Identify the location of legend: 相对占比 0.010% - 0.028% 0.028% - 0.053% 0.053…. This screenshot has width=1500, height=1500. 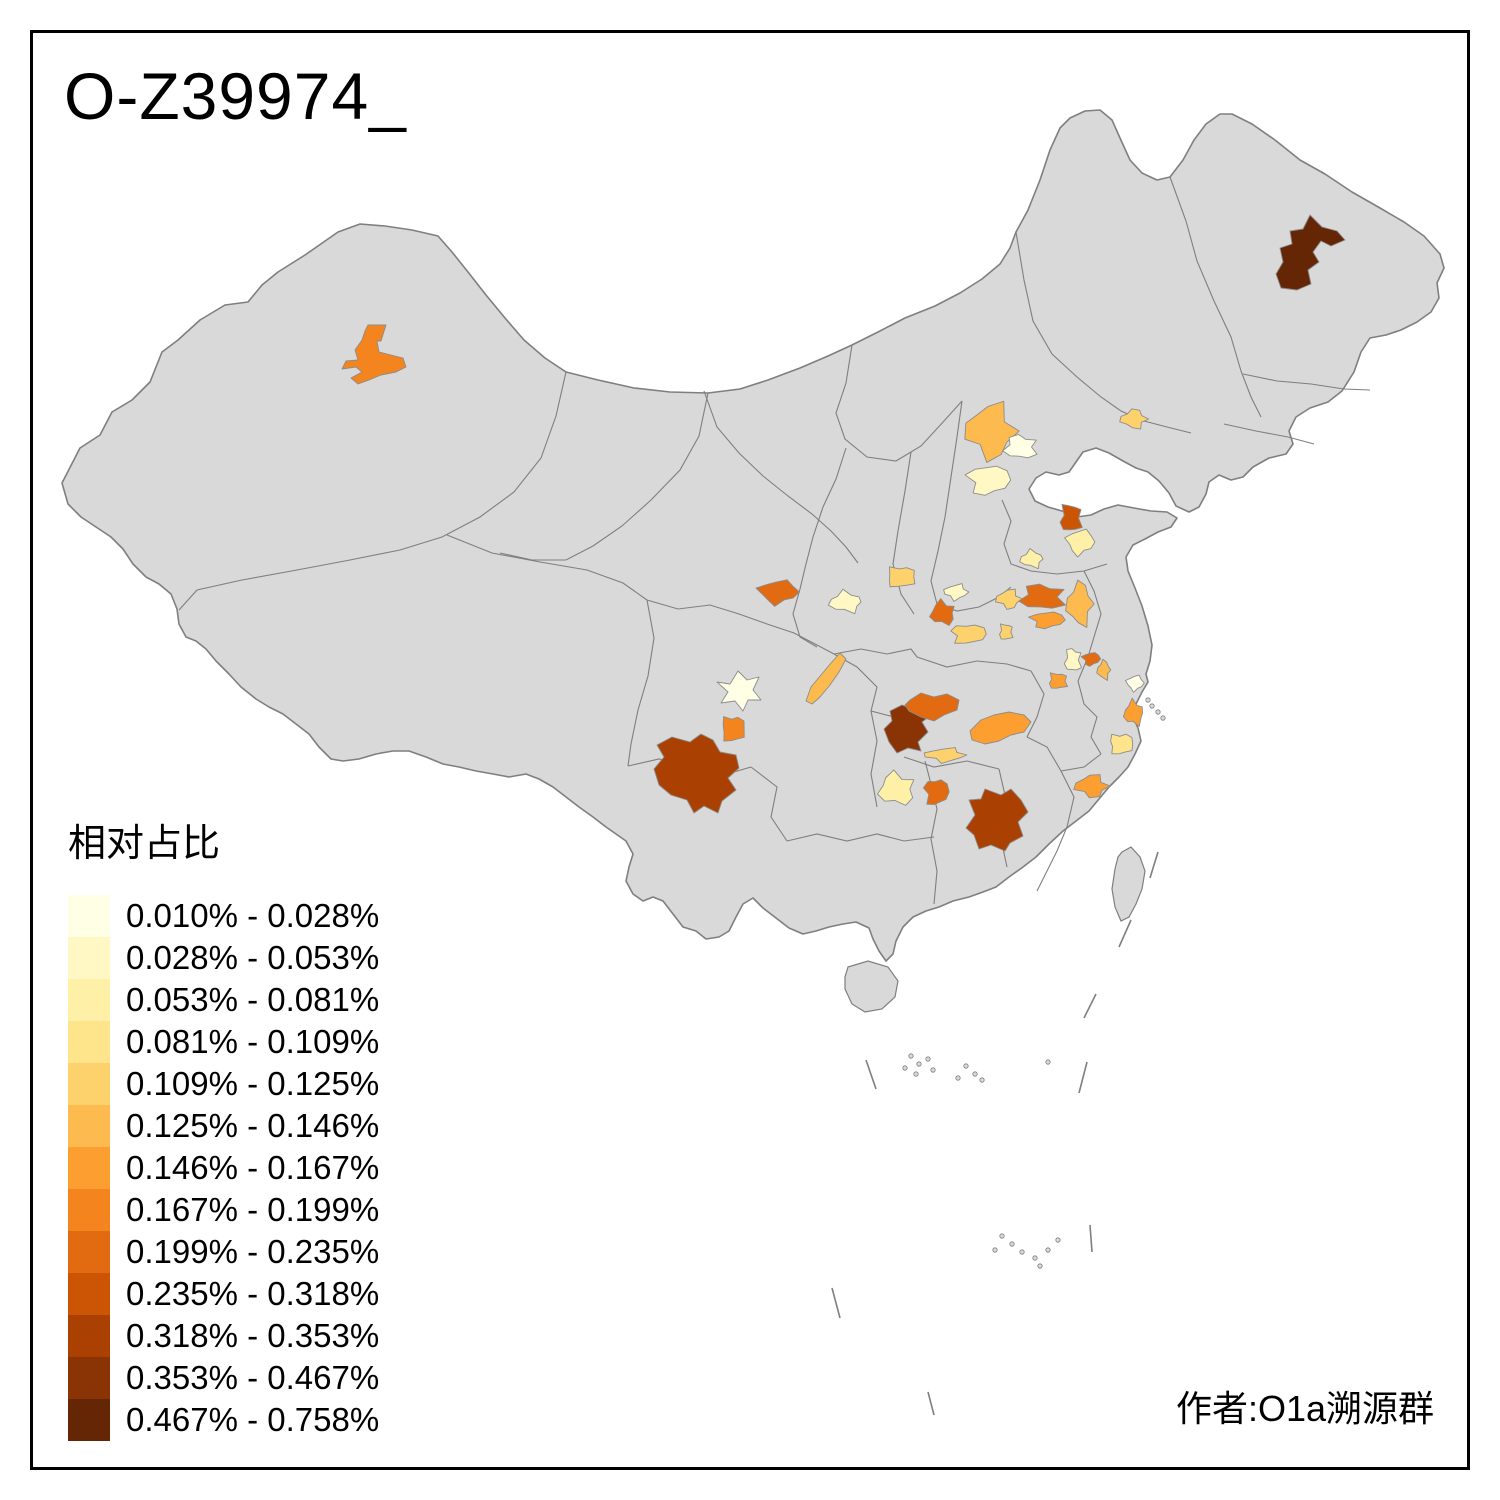
(223, 1126).